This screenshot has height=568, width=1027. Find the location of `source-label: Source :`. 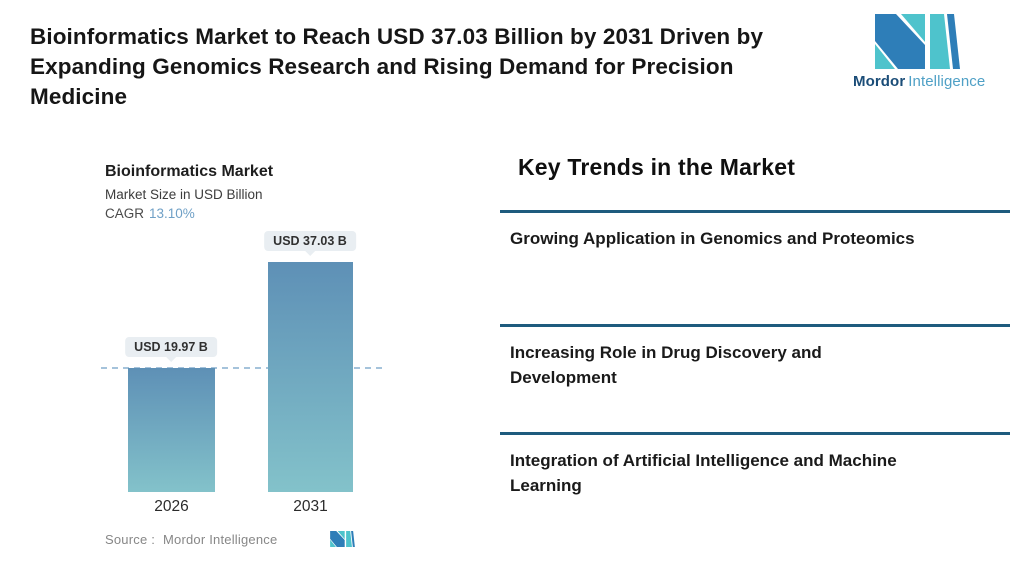

source-label: Source : is located at coordinates (130, 539).